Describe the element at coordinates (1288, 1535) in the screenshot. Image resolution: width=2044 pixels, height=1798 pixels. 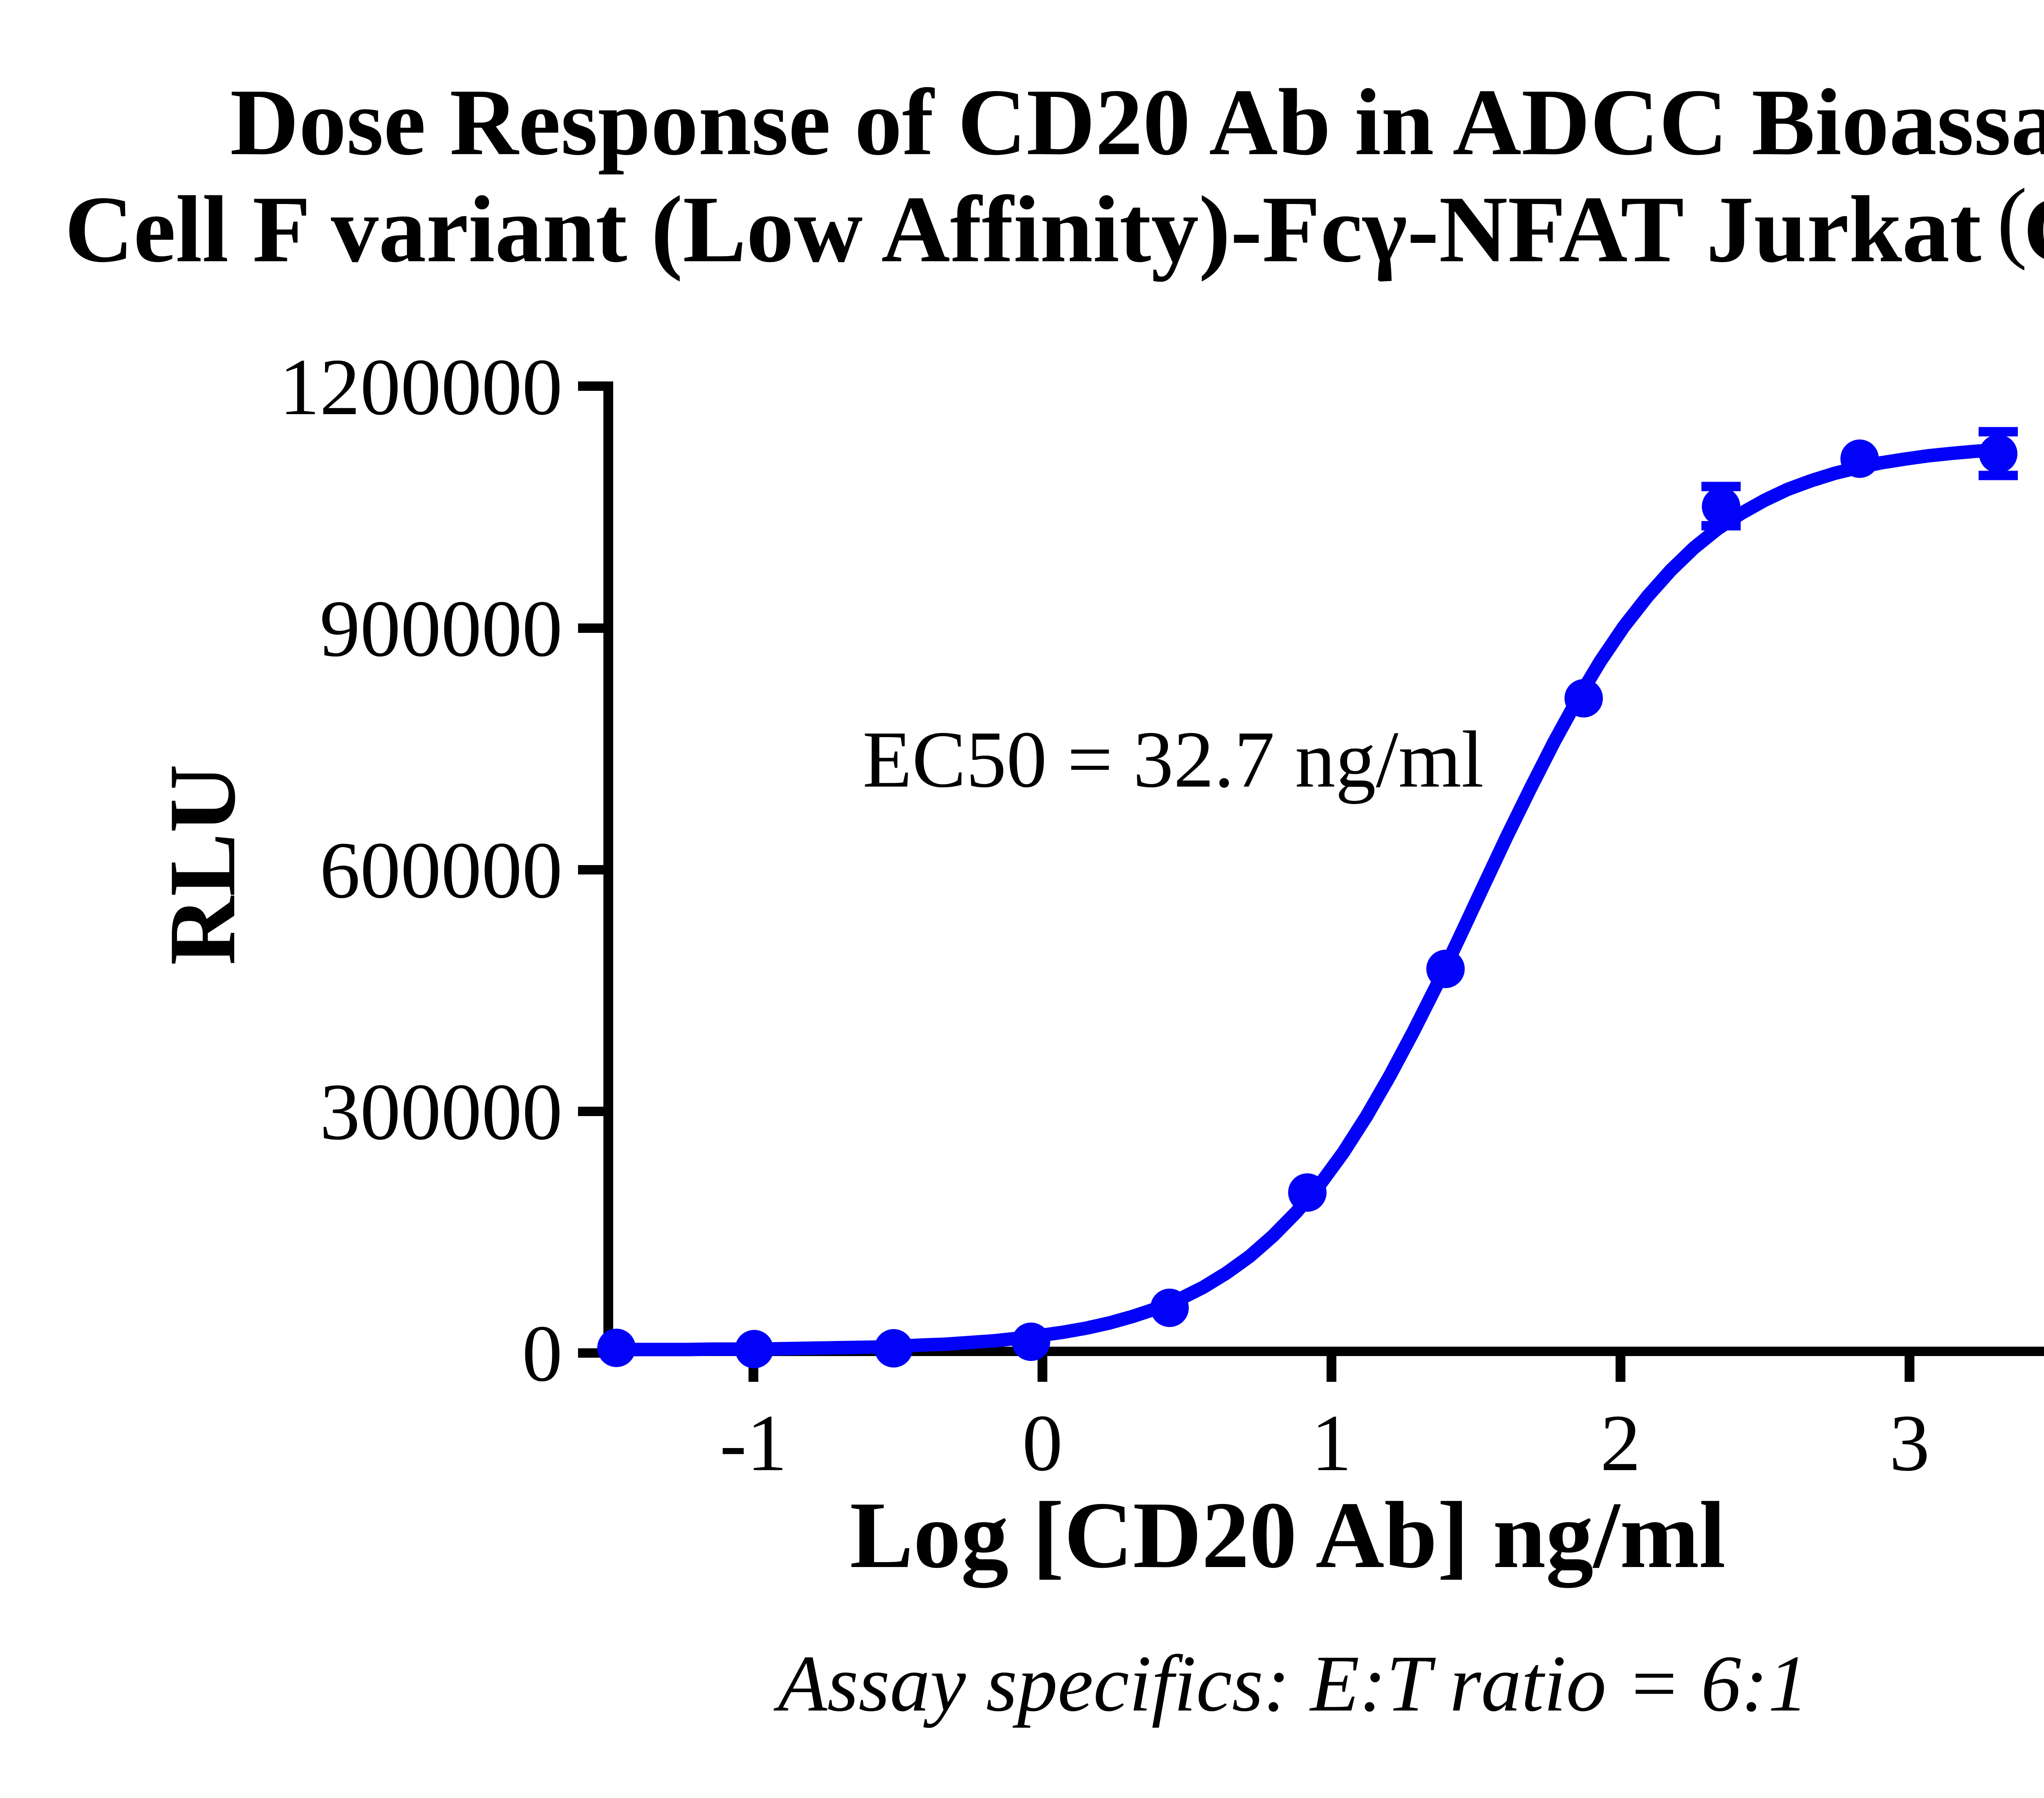
I see `svg-text: Log [CD20 Ab] ng/ml` at that location.